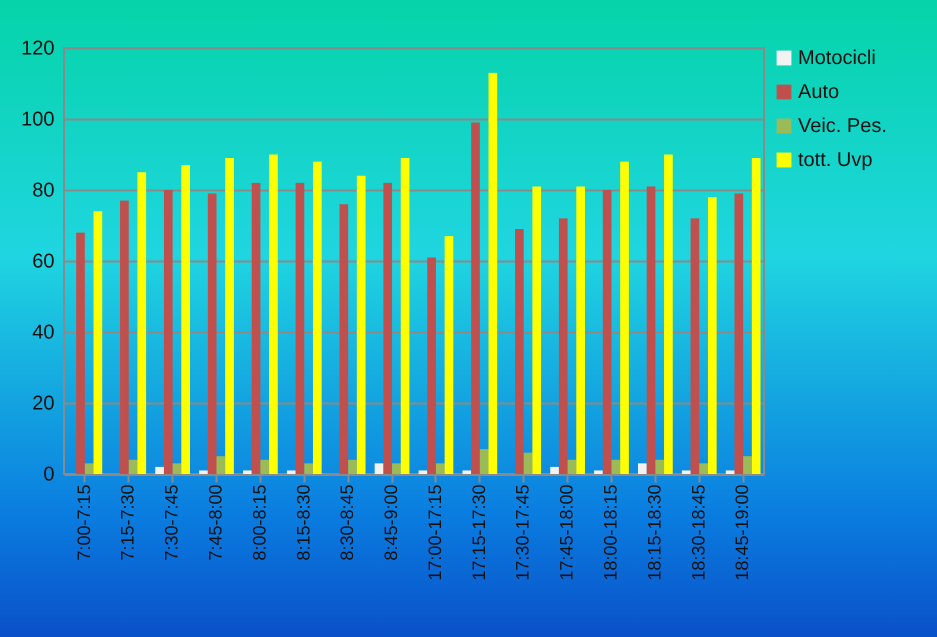  I want to click on x-tick-label: 8:15-8:30, so click(303, 522).